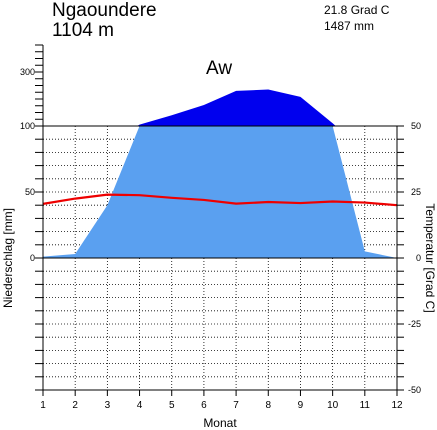 This screenshot has height=430, width=437. What do you see at coordinates (397, 405) in the screenshot?
I see `month-tick-label: 12` at bounding box center [397, 405].